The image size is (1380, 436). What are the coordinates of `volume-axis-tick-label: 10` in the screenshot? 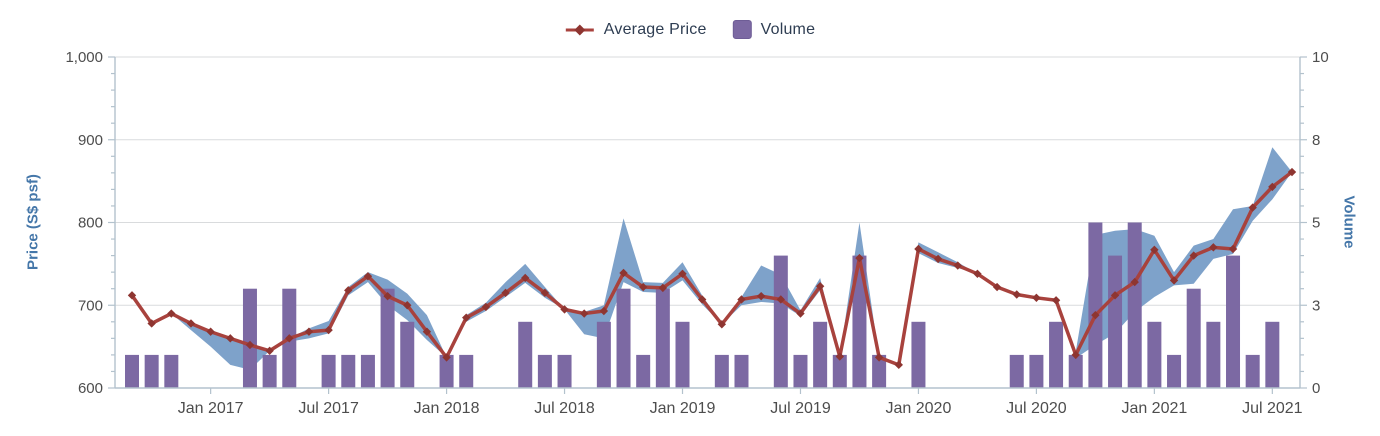 It's located at (1320, 57).